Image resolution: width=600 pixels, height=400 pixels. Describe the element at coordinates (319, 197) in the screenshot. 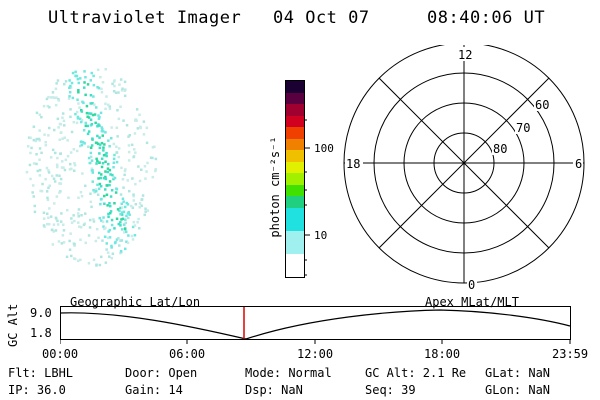

I see `colorbar-axis: 100 10` at that location.